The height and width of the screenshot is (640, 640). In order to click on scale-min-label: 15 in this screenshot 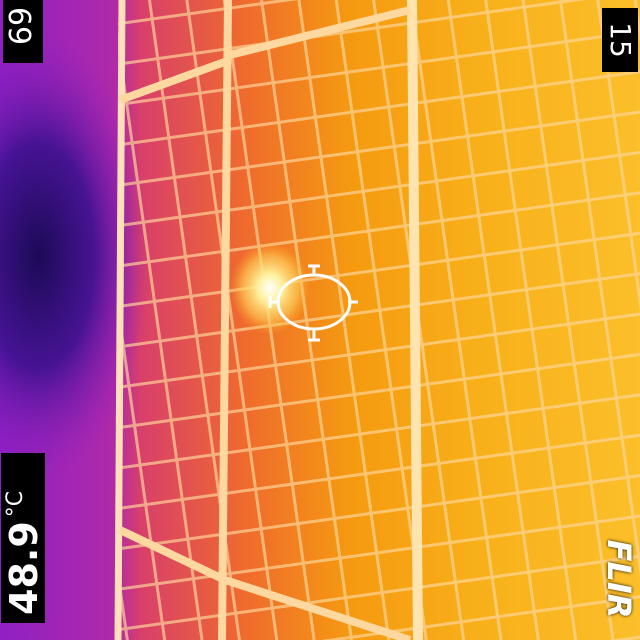, I will do `click(620, 40)`.